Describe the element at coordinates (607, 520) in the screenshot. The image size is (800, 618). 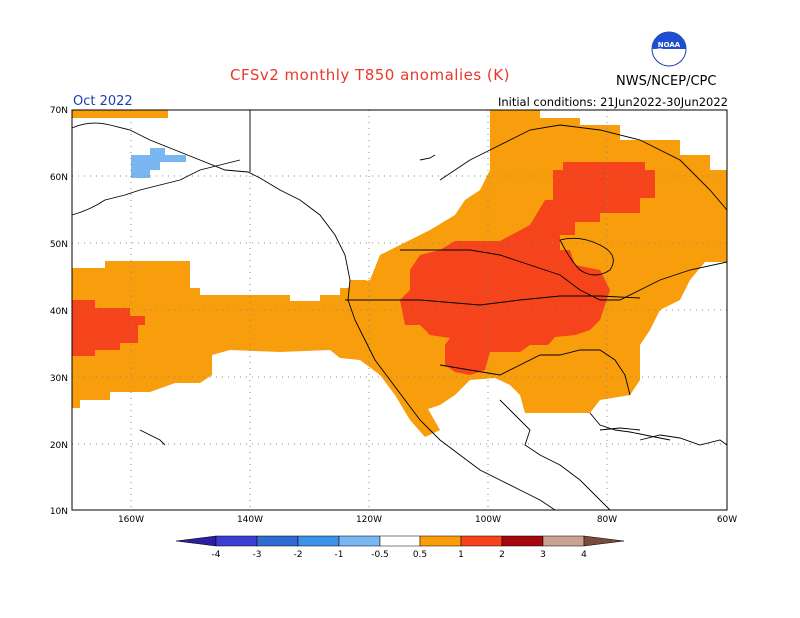
I see `lon-label: 80W` at that location.